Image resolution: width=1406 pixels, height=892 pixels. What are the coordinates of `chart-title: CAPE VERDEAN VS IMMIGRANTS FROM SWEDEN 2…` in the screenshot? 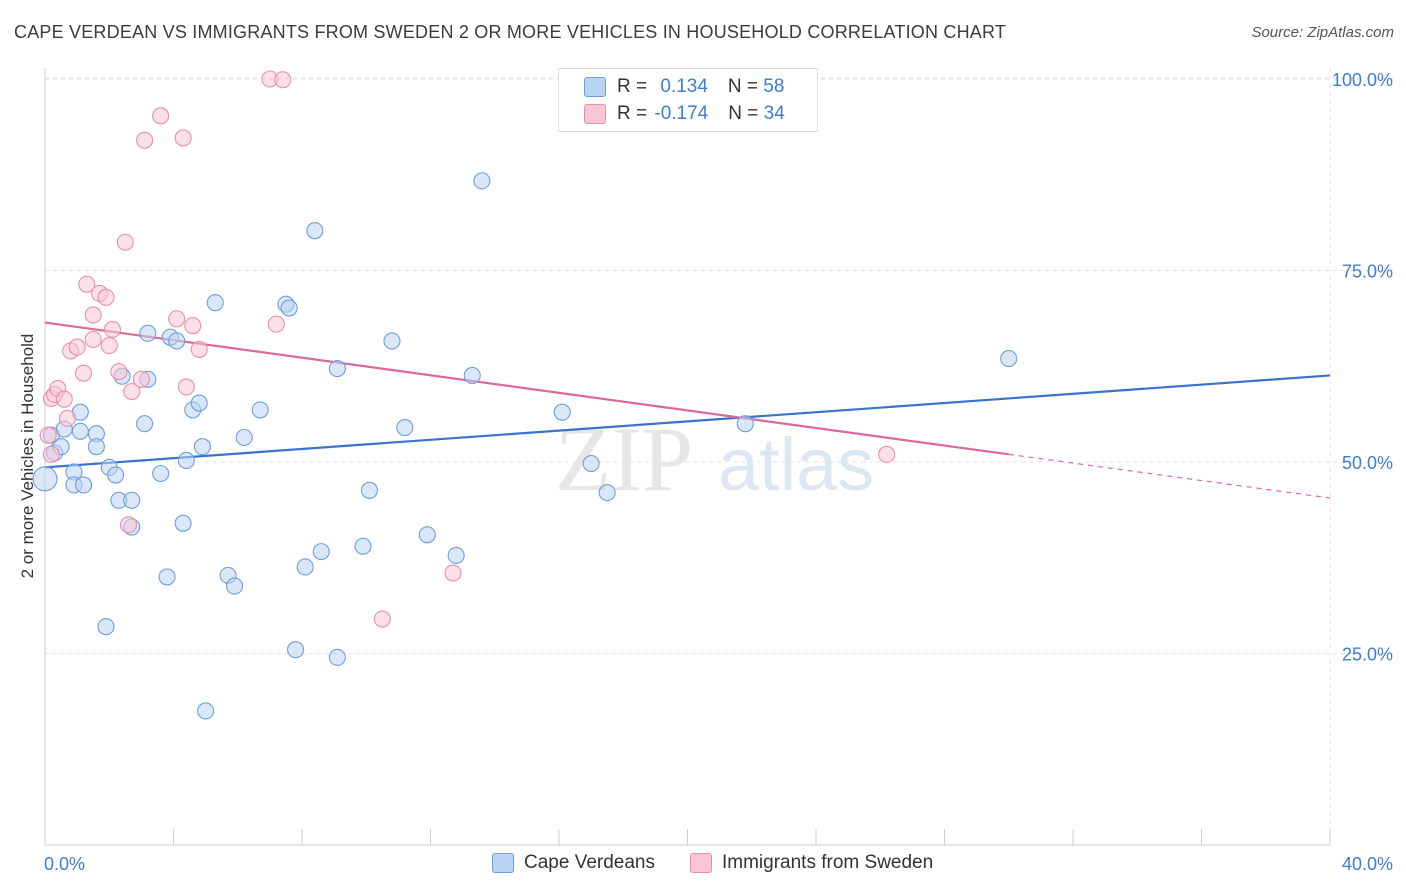 It's located at (510, 32).